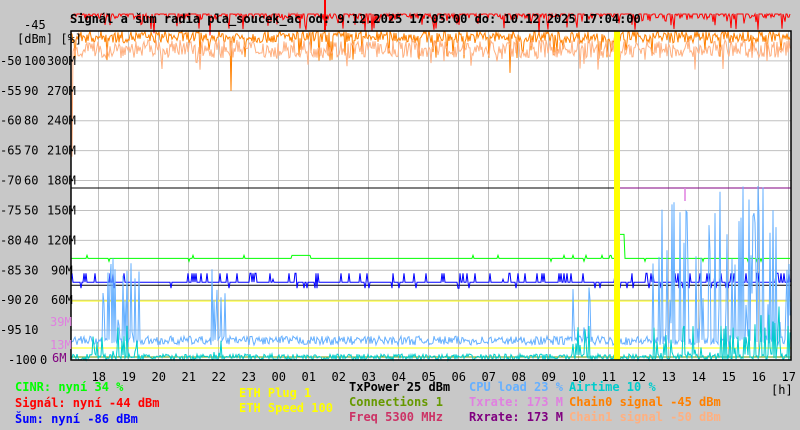  I want to click on series-airtime, so click(430, 334).